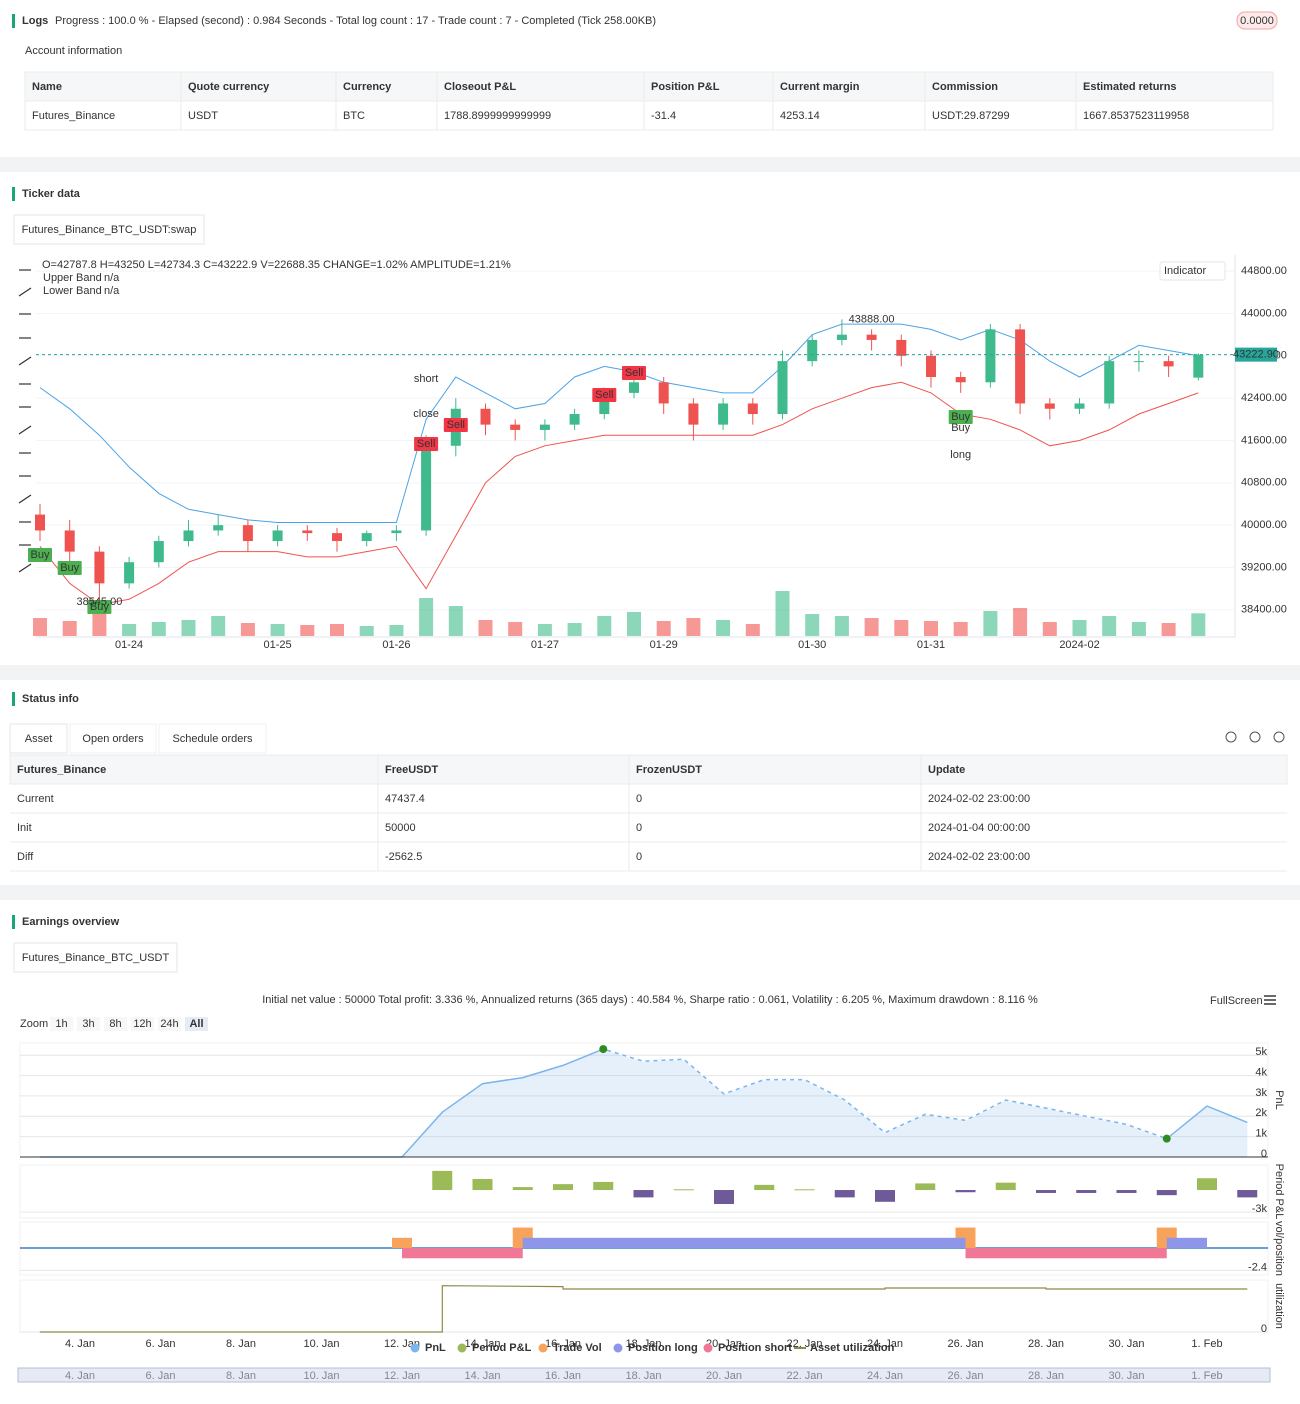  Describe the element at coordinates (1260, 1209) in the screenshot. I see `y-tick-label: -3k` at that location.